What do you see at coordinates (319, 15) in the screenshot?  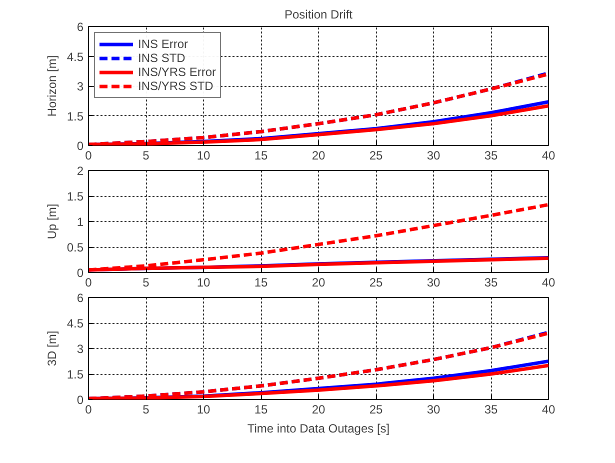 I see `chart-title: Position Drift` at bounding box center [319, 15].